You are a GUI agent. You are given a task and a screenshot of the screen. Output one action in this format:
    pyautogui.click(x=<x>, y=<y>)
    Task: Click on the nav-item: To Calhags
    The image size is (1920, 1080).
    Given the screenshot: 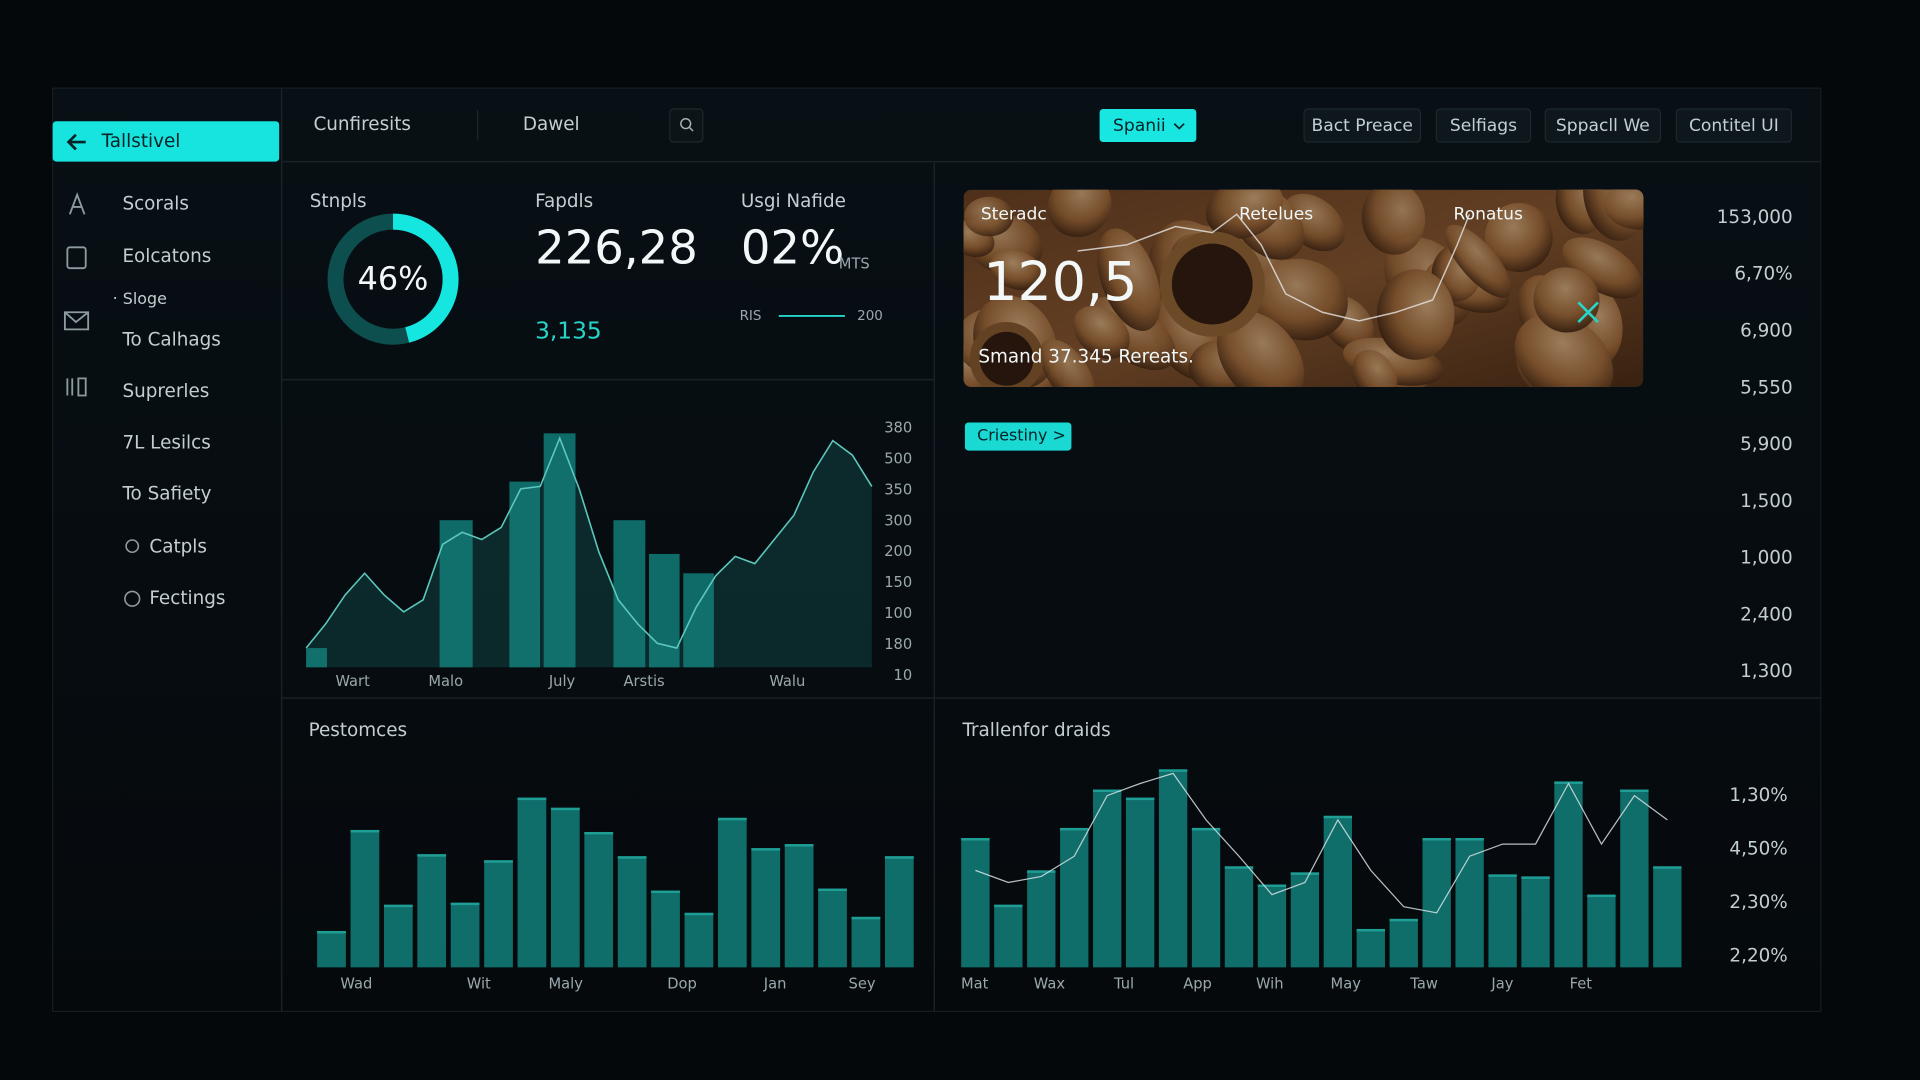 What is the action you would take?
    pyautogui.click(x=170, y=339)
    